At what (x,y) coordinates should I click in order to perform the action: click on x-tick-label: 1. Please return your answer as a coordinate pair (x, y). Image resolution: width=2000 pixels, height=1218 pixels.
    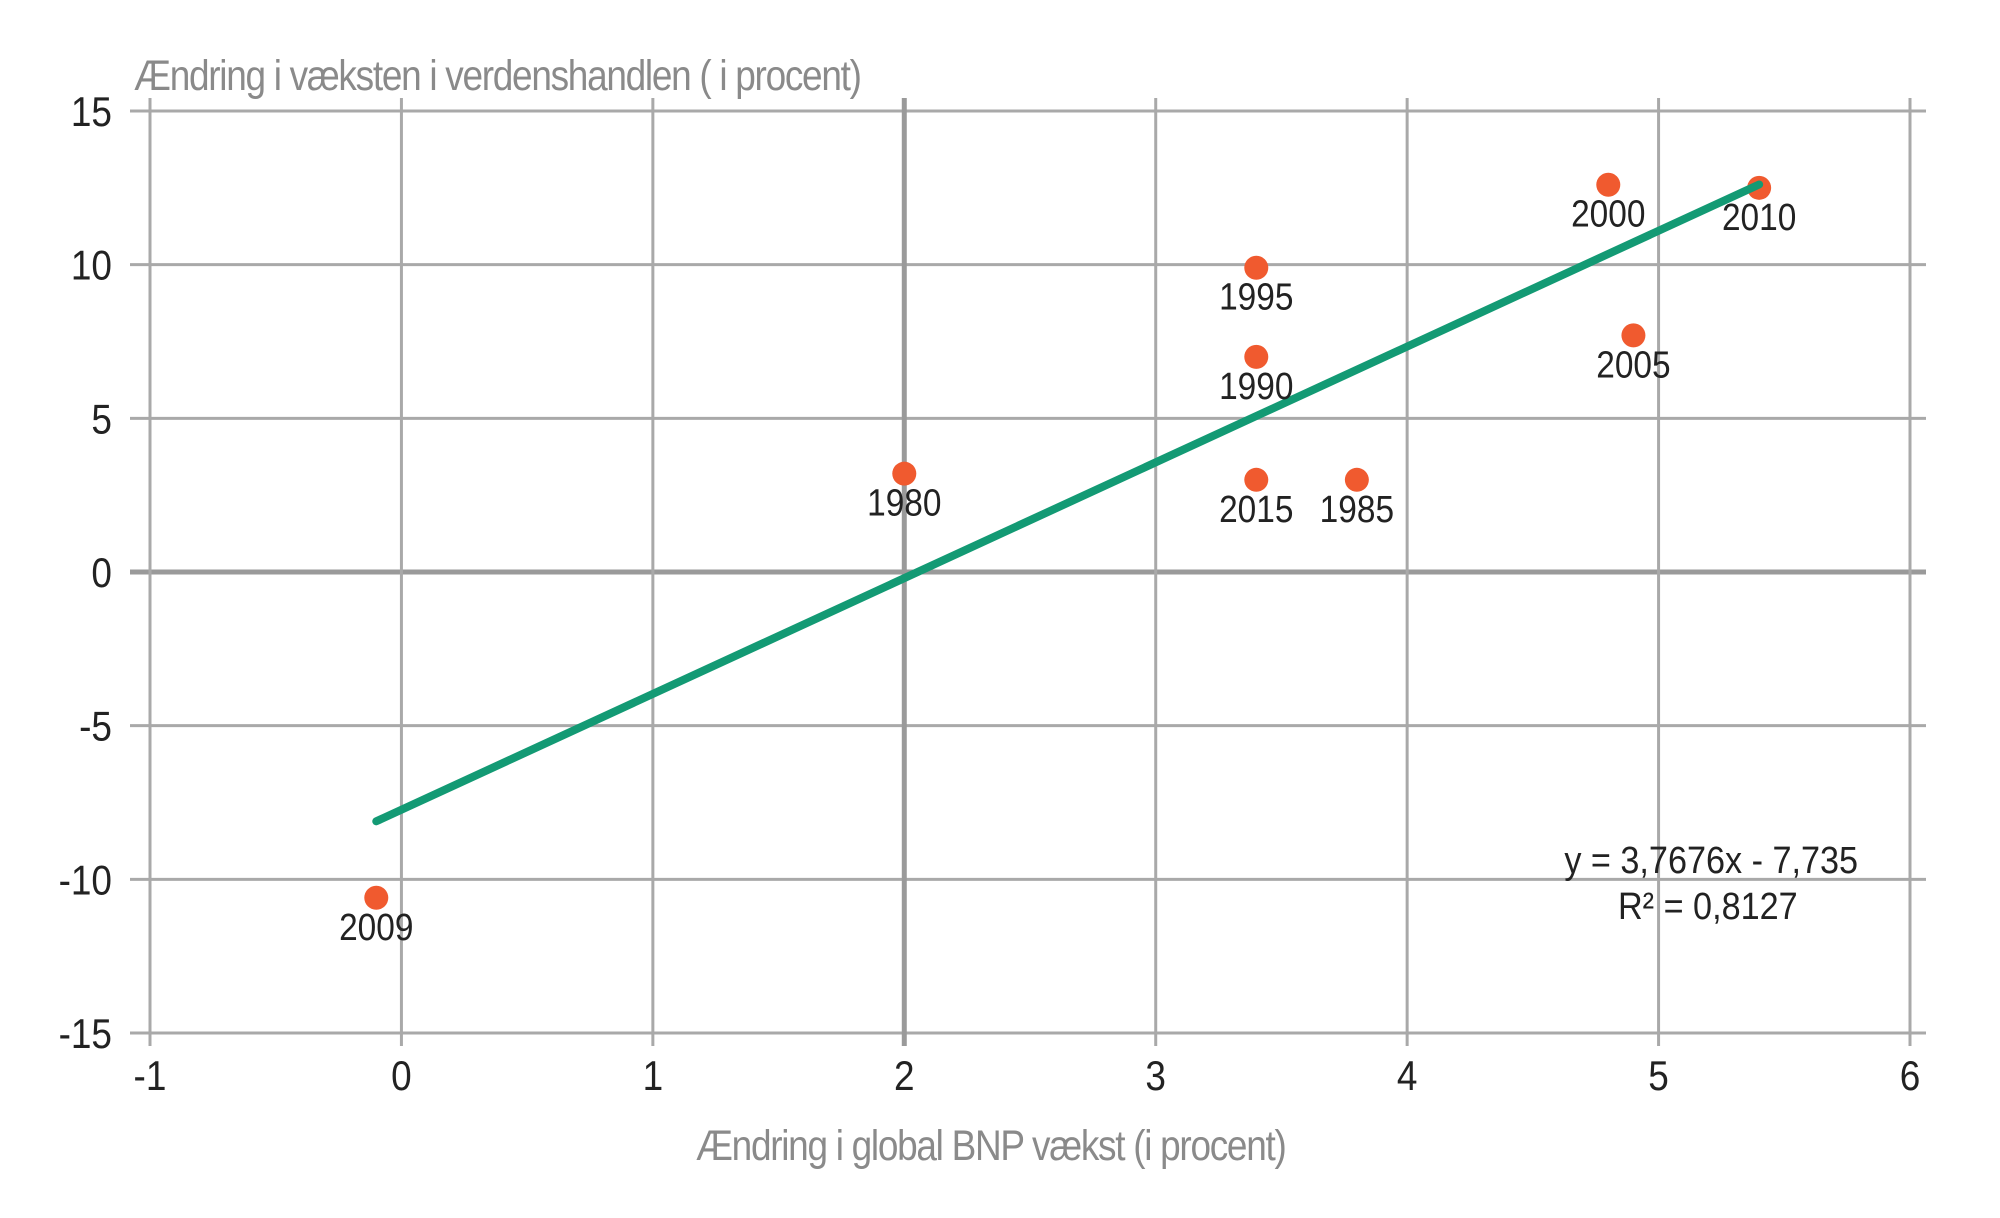
    Looking at the image, I should click on (653, 1076).